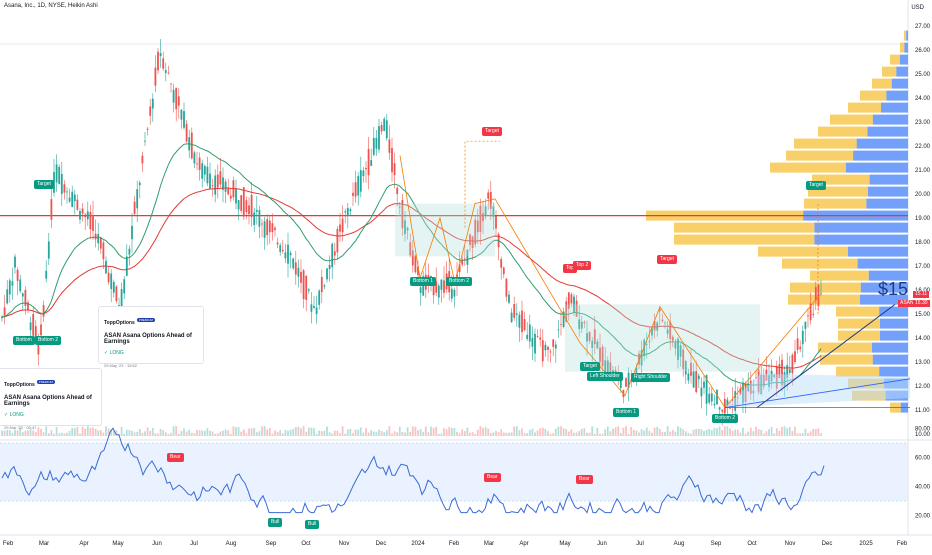 This screenshot has height=555, width=932. I want to click on top-tag: Top, so click(570, 268).